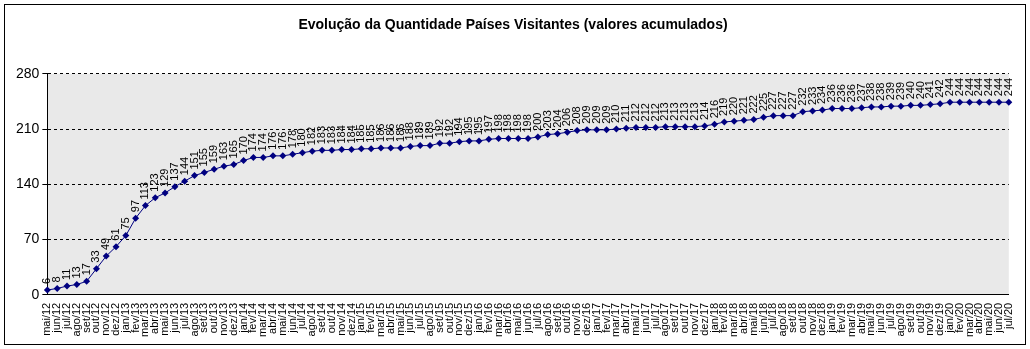 The image size is (1030, 349). I want to click on y-tick-label: 280, so click(28, 72).